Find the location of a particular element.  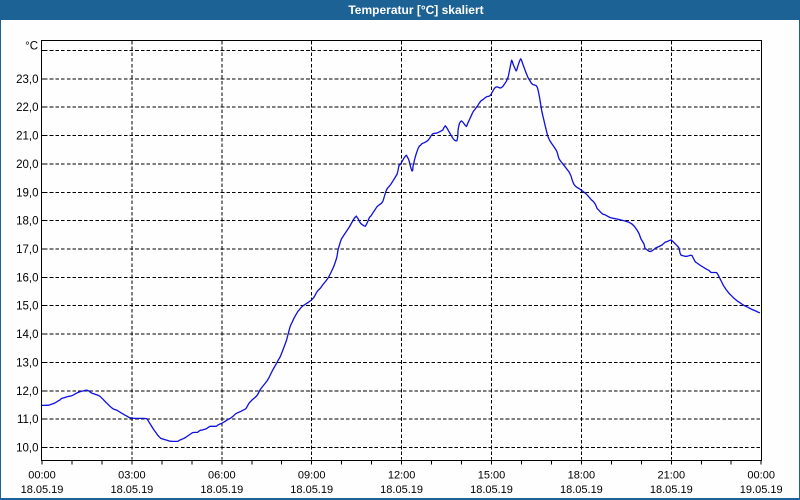

svg-text: 21:00 is located at coordinates (672, 475).